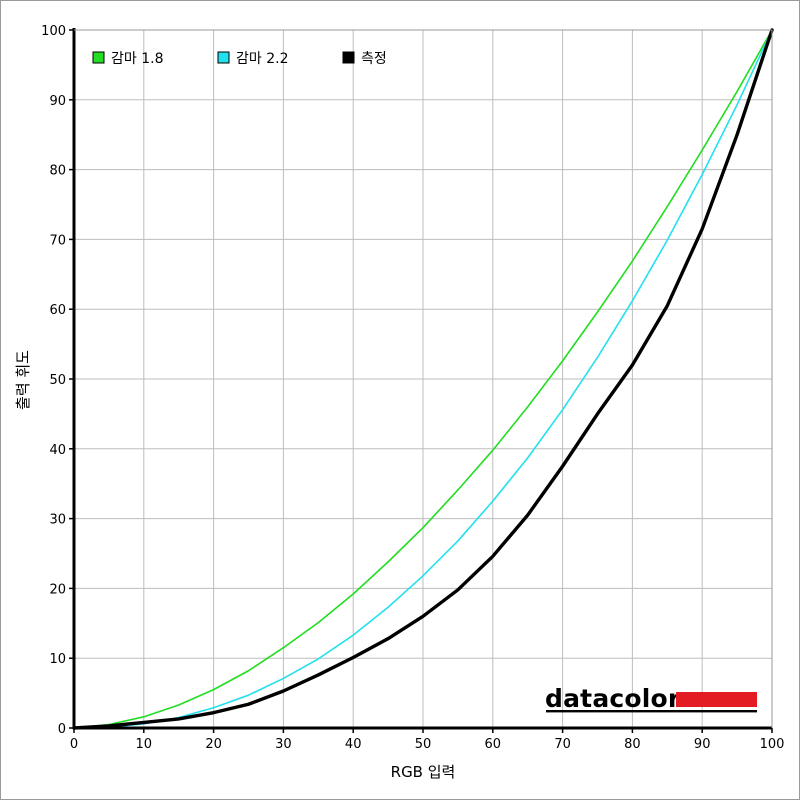 This screenshot has height=800, width=800. What do you see at coordinates (493, 744) in the screenshot?
I see `x-tick-label: 60` at bounding box center [493, 744].